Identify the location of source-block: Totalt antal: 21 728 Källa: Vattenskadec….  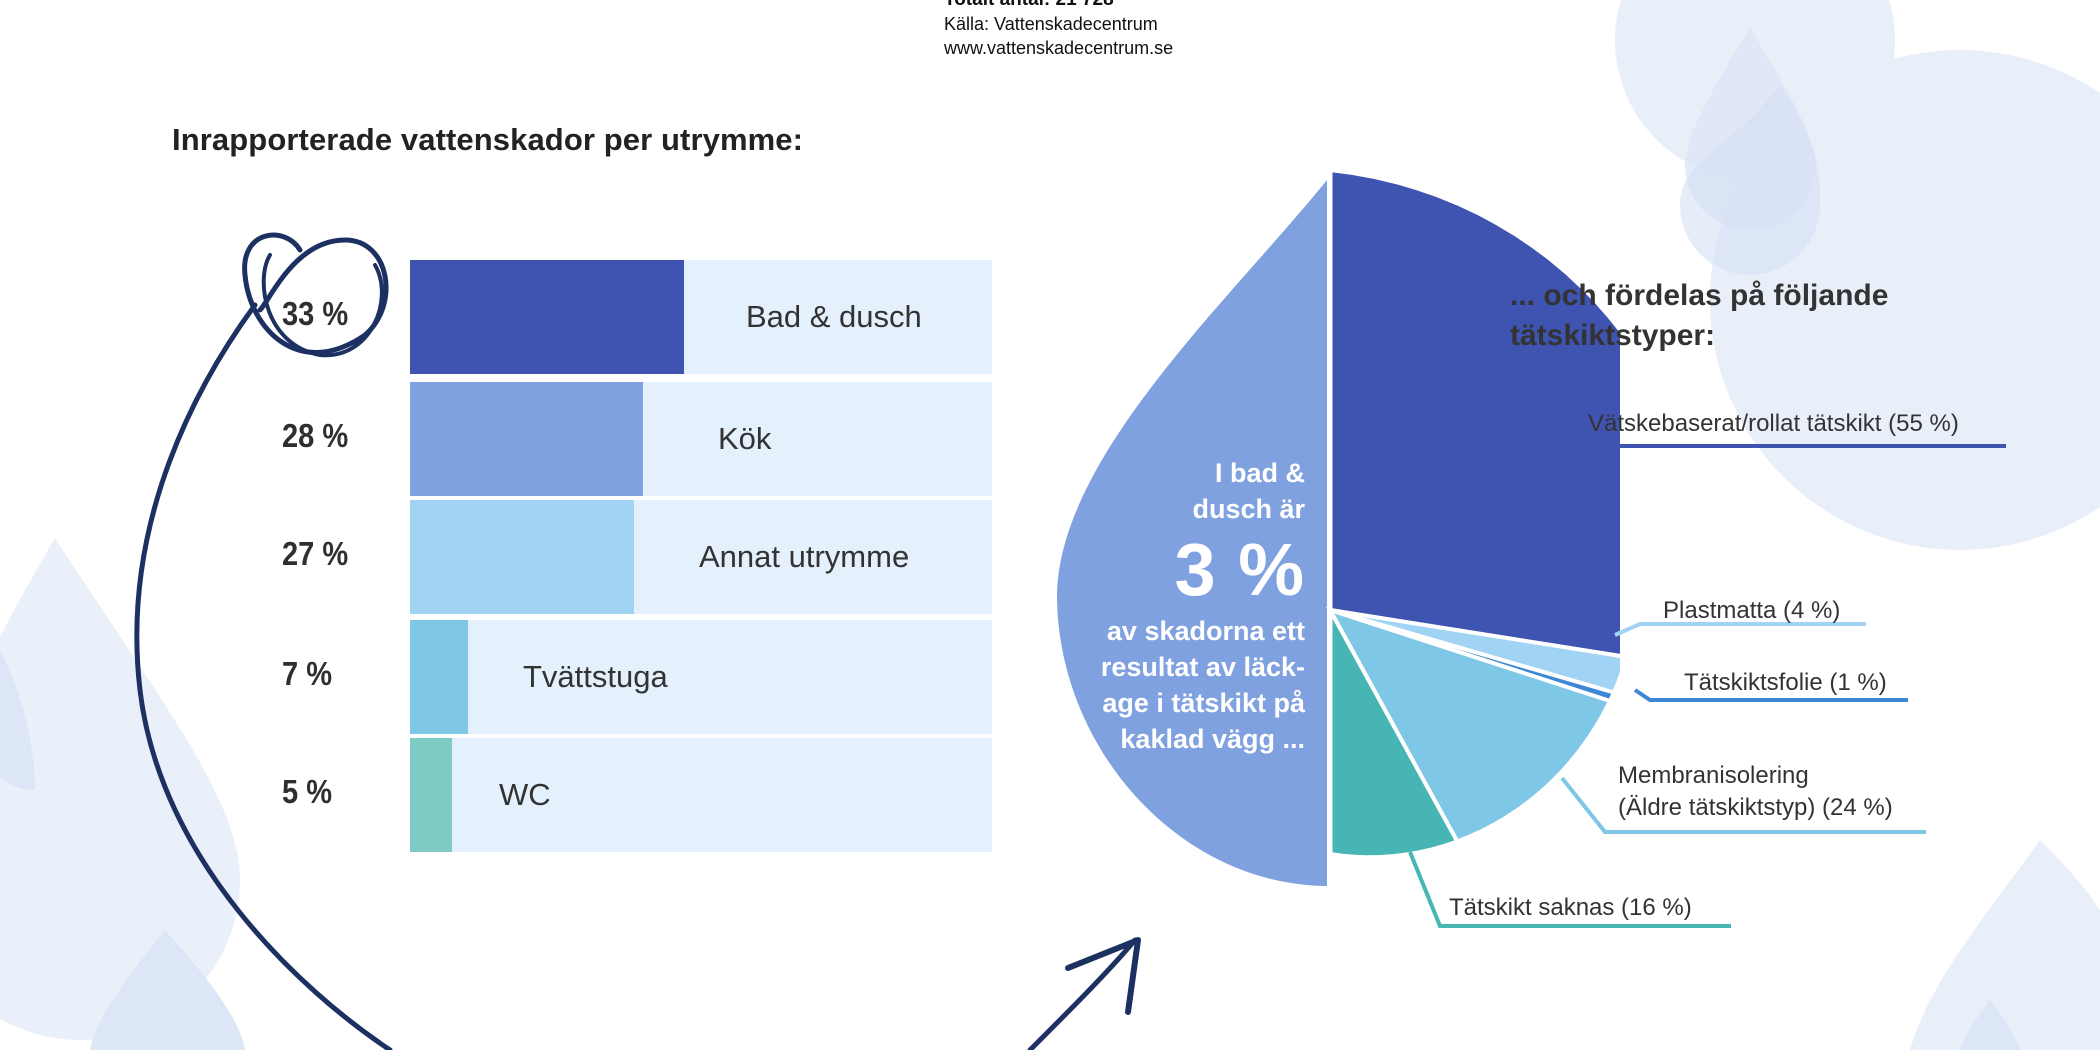
(1058, 30).